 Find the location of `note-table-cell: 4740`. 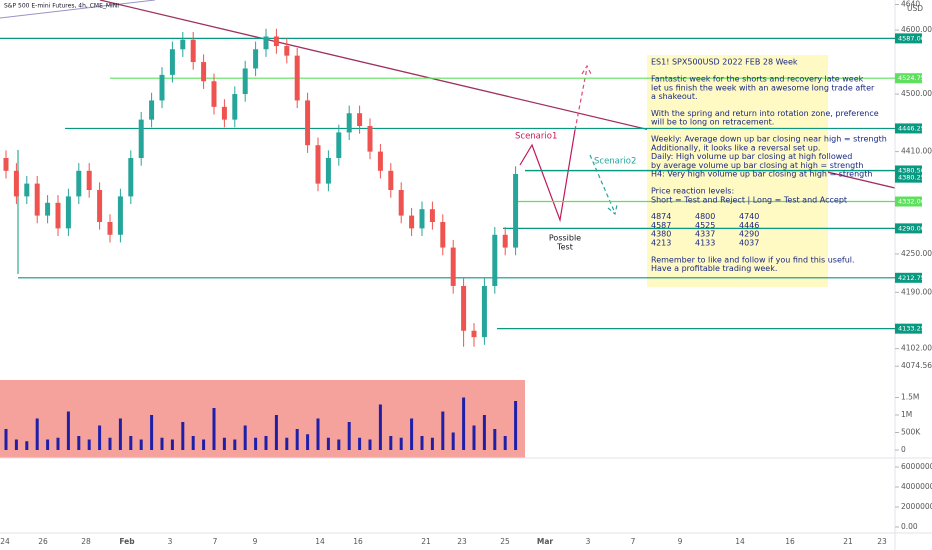

note-table-cell: 4740 is located at coordinates (749, 216).